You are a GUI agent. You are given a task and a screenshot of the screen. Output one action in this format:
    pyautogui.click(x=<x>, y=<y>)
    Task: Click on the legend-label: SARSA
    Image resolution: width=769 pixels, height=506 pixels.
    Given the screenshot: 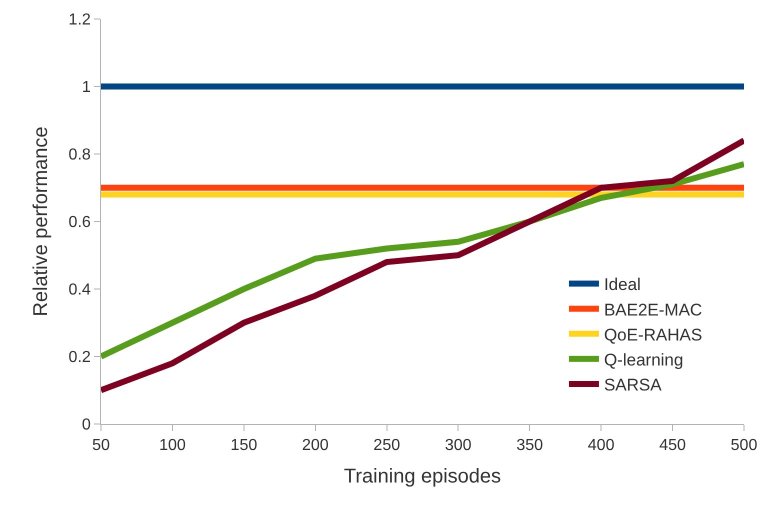 What is the action you would take?
    pyautogui.click(x=633, y=385)
    